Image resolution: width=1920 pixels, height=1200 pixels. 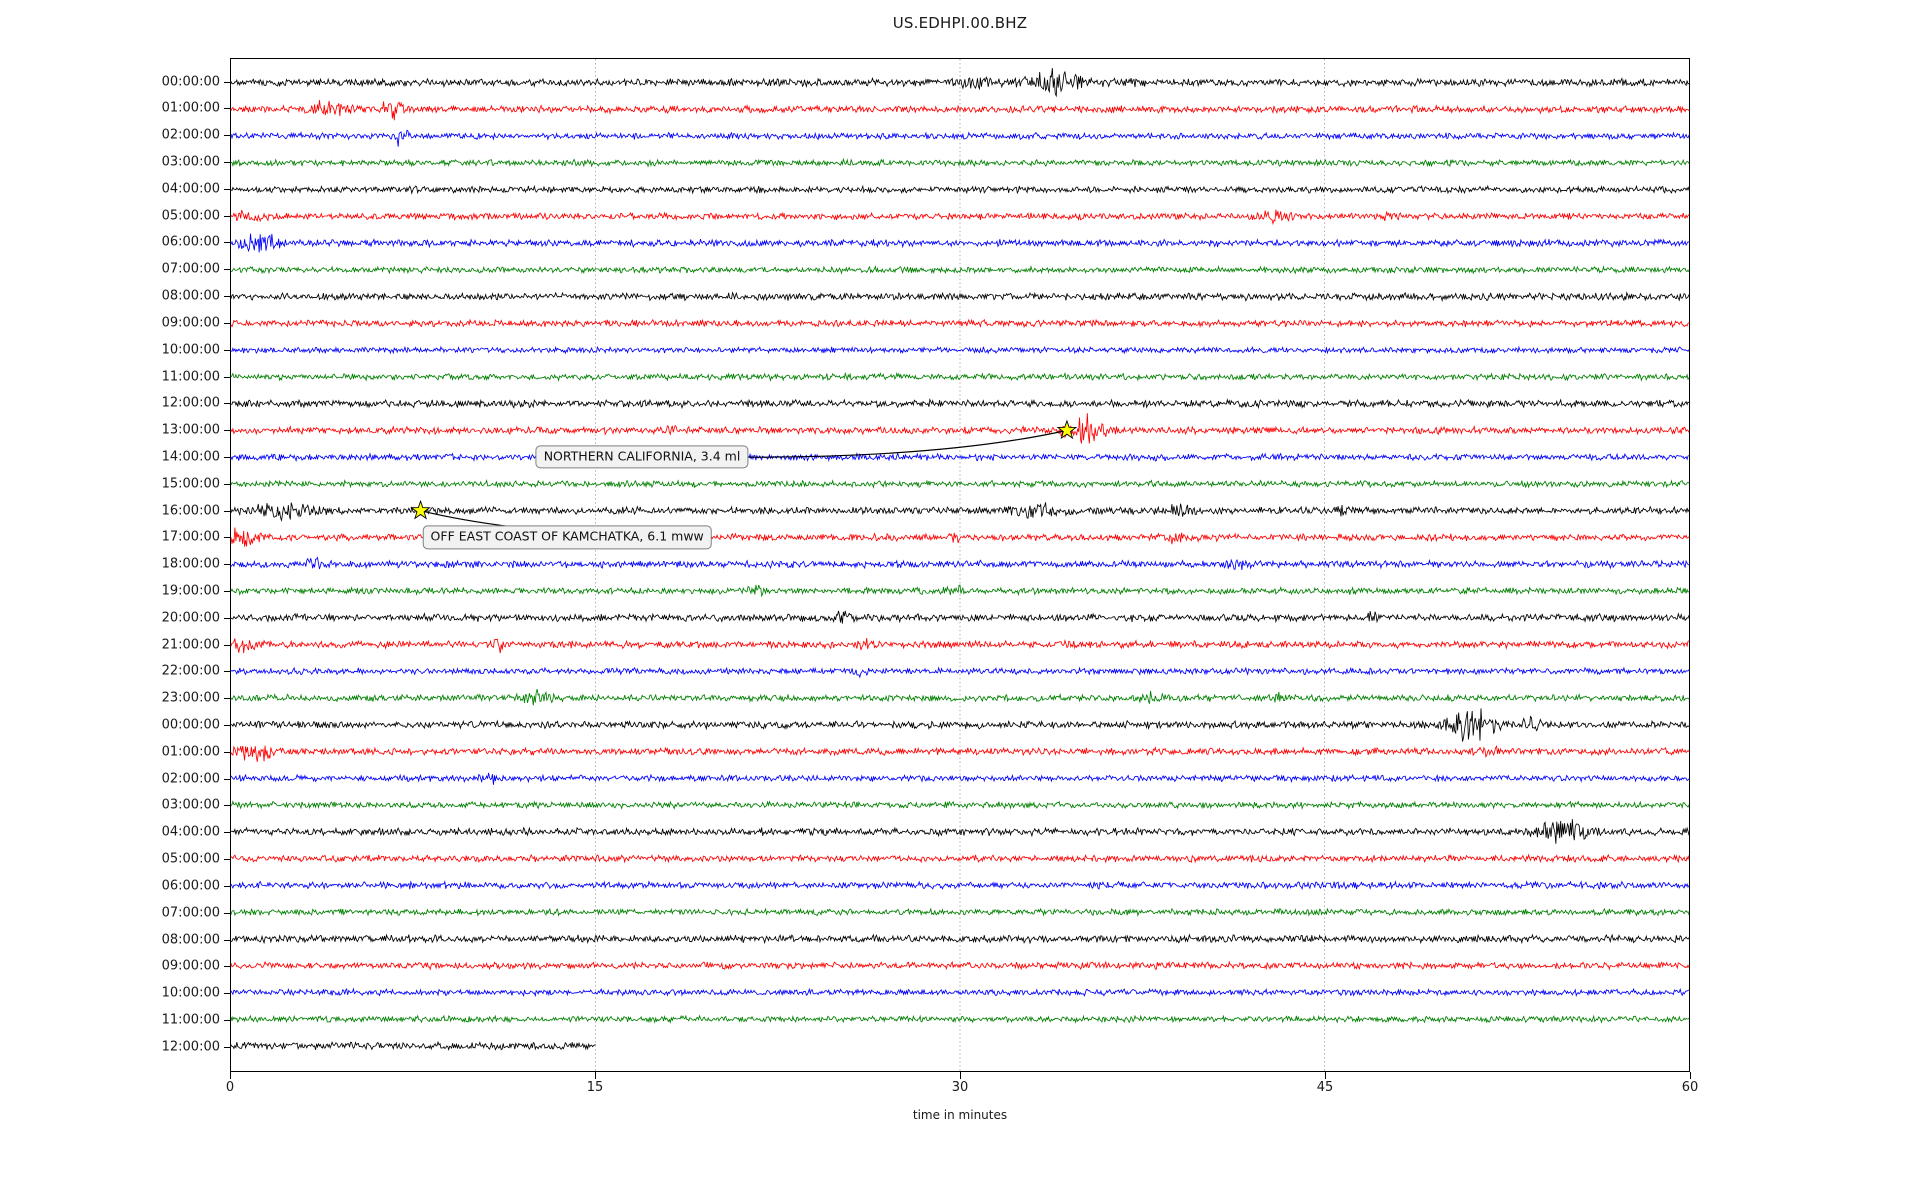 I want to click on x-axis-tick-label: 60, so click(x=1690, y=1087).